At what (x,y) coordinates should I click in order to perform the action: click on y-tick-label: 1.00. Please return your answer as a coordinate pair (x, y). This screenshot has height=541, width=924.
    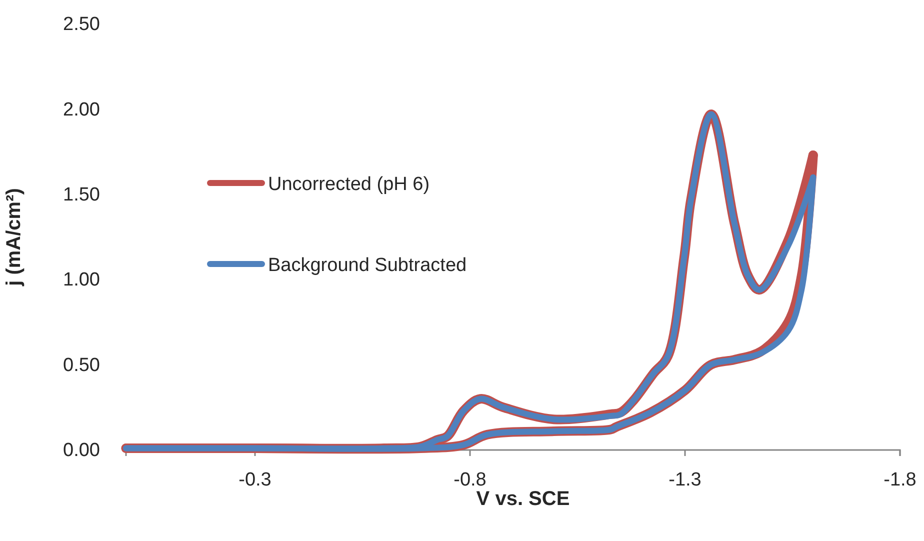
    Looking at the image, I should click on (81, 280).